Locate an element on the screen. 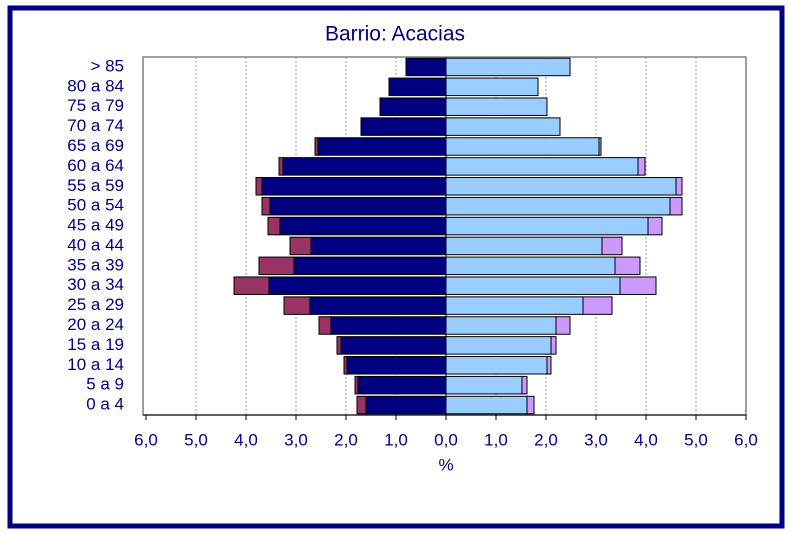 This screenshot has width=790, height=533. y-tick-label: 10 a 14 is located at coordinates (95, 364).